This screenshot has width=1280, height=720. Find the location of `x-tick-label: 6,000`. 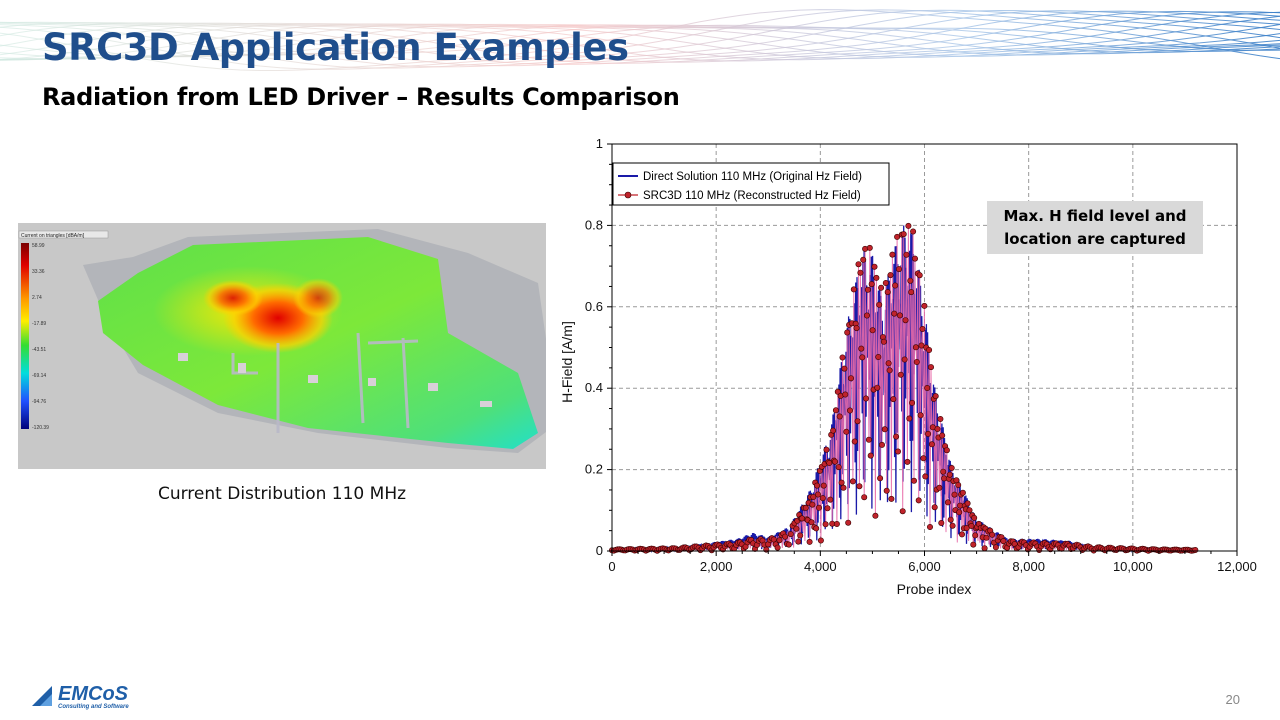

x-tick-label: 6,000 is located at coordinates (924, 566).